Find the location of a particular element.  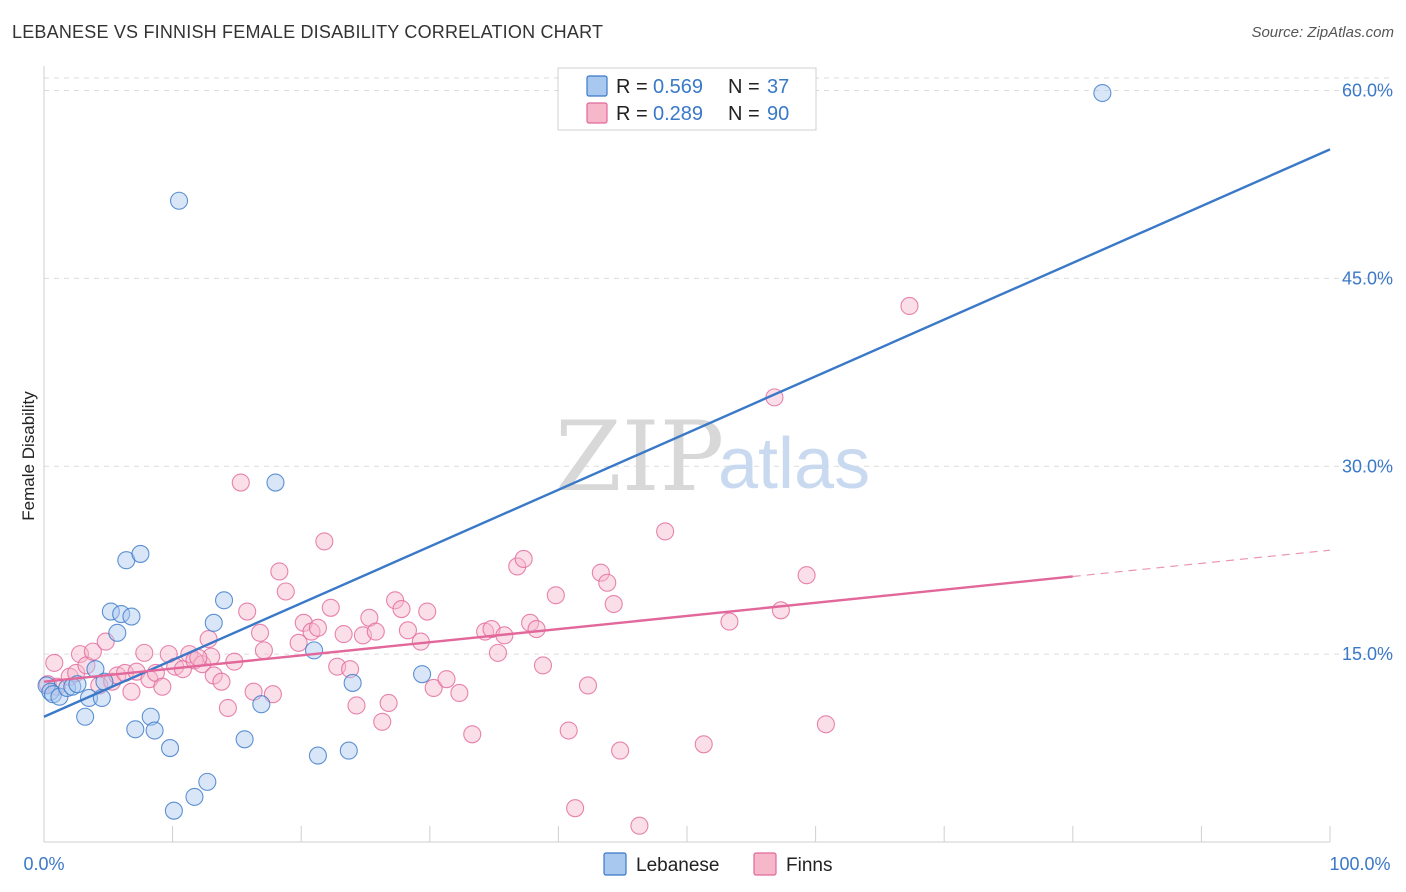

correlation-legend: R = 0.569 N = 37 R = 0.289 N = 90 is located at coordinates (687, 99).